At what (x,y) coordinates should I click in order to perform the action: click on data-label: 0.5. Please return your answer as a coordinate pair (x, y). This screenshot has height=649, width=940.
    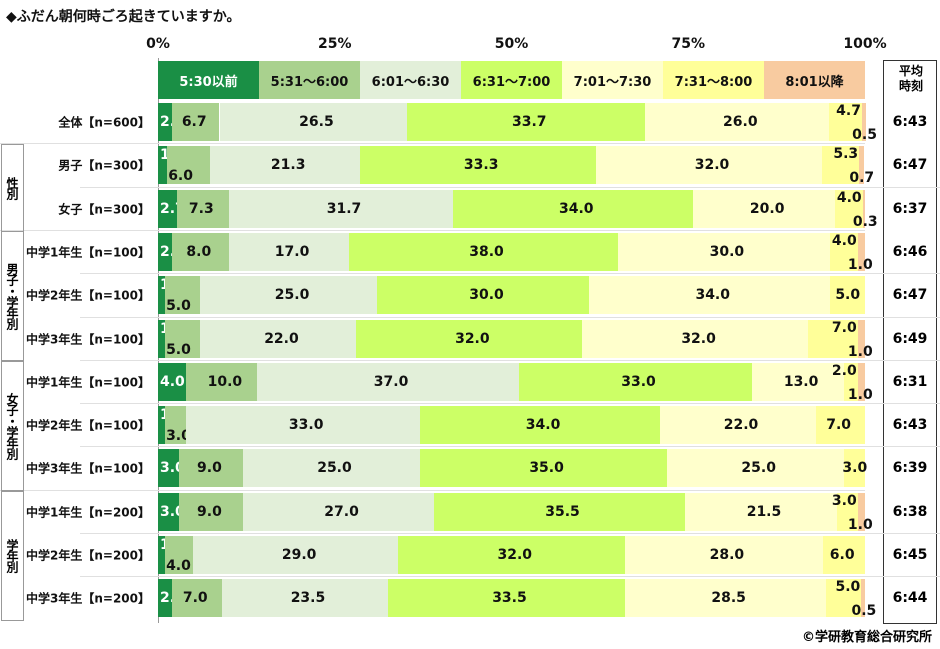
    Looking at the image, I should click on (864, 135).